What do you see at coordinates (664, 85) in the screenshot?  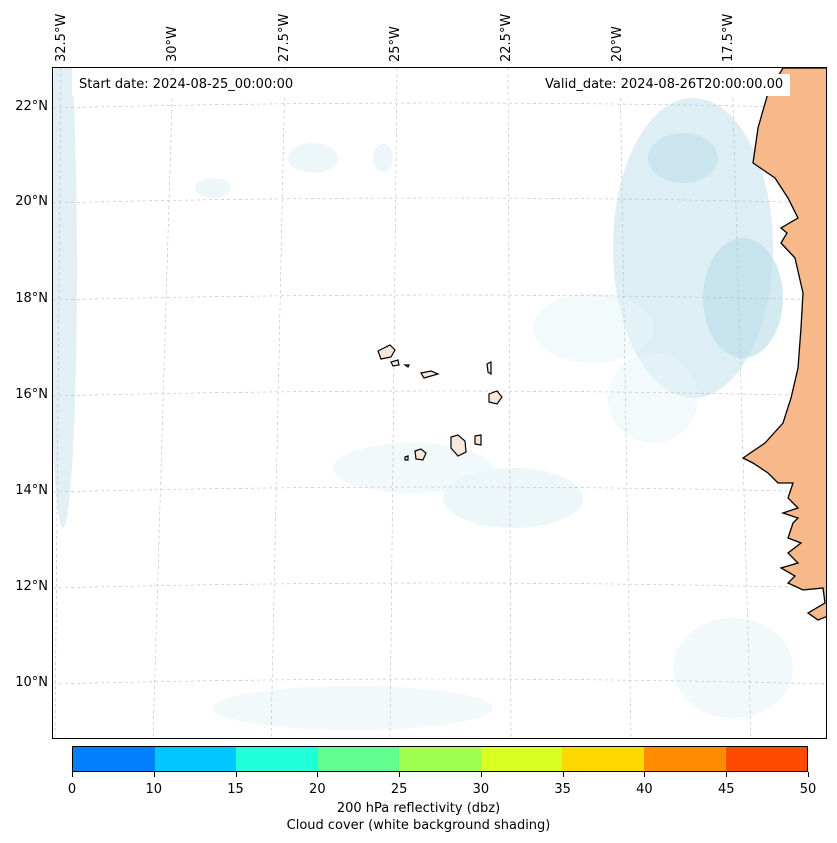 I see `valid-date-label: Valid_date: 2024-08-26T20:00:00.00` at bounding box center [664, 85].